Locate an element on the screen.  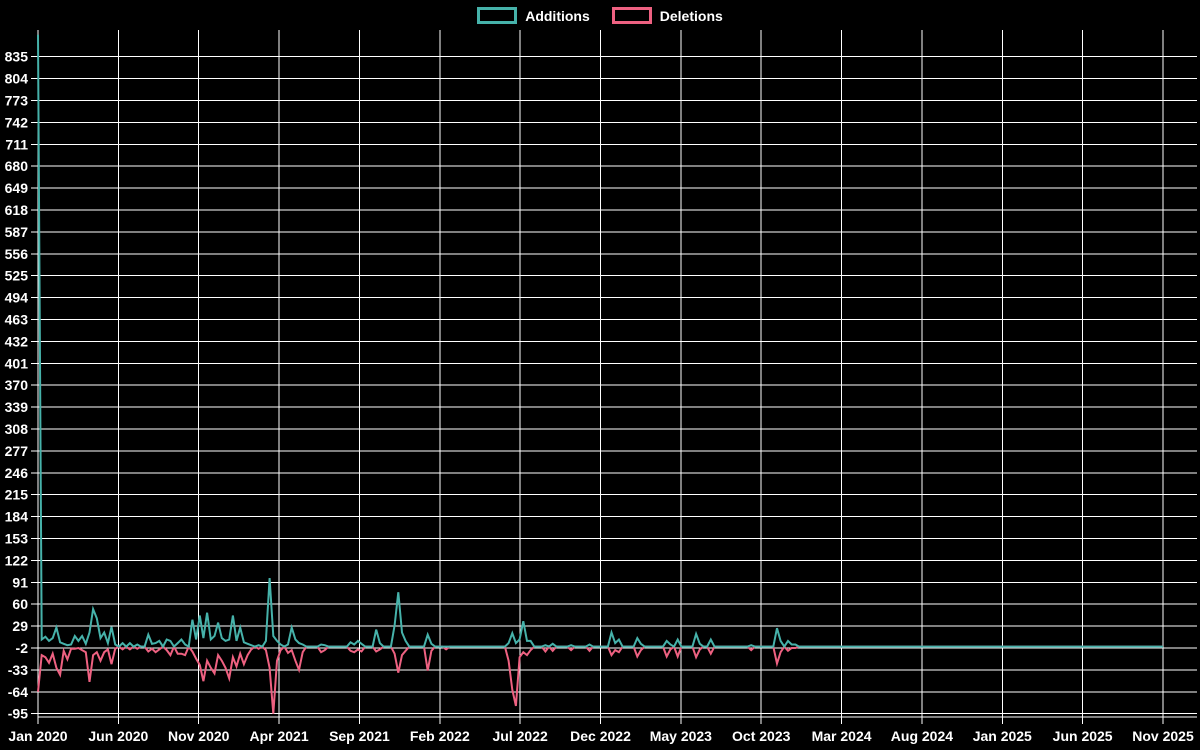
y-tick-label: 432 is located at coordinates (17, 341).